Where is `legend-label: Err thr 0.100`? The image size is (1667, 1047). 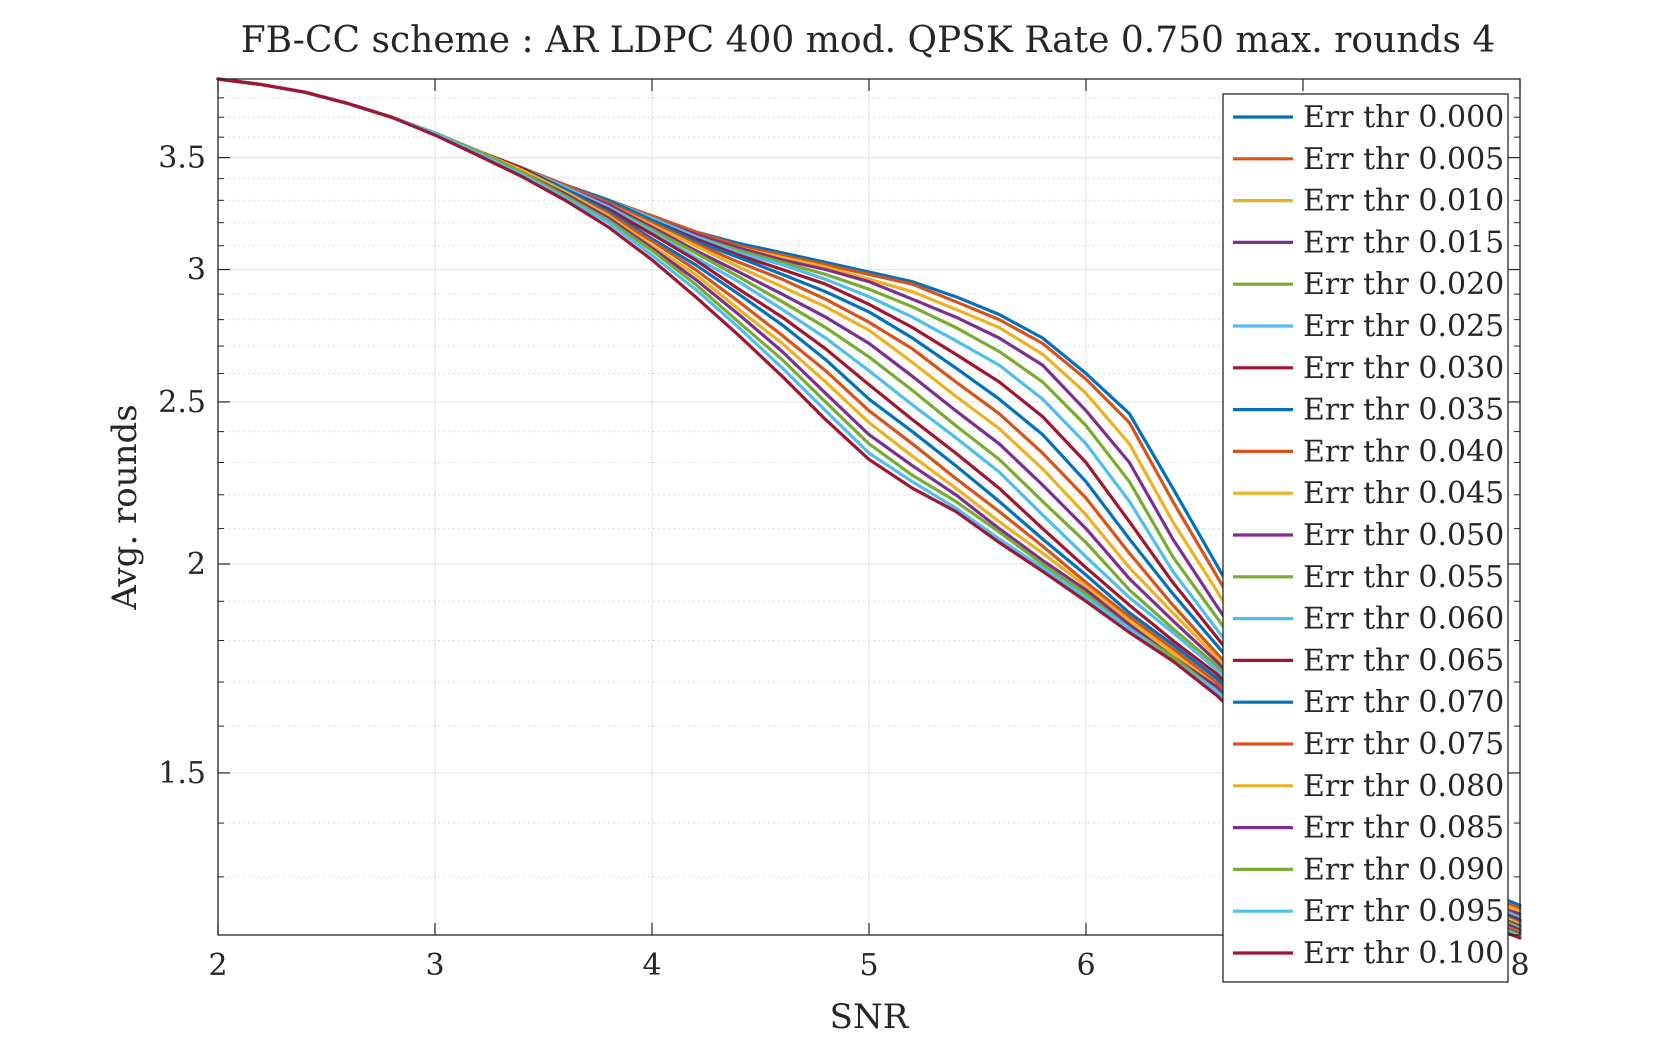
legend-label: Err thr 0.100 is located at coordinates (1403, 953).